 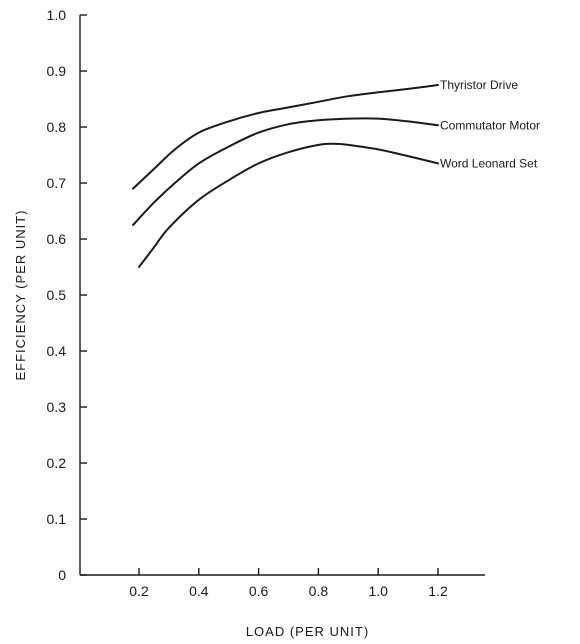 I want to click on series-line-commutator-motor, so click(x=285, y=171).